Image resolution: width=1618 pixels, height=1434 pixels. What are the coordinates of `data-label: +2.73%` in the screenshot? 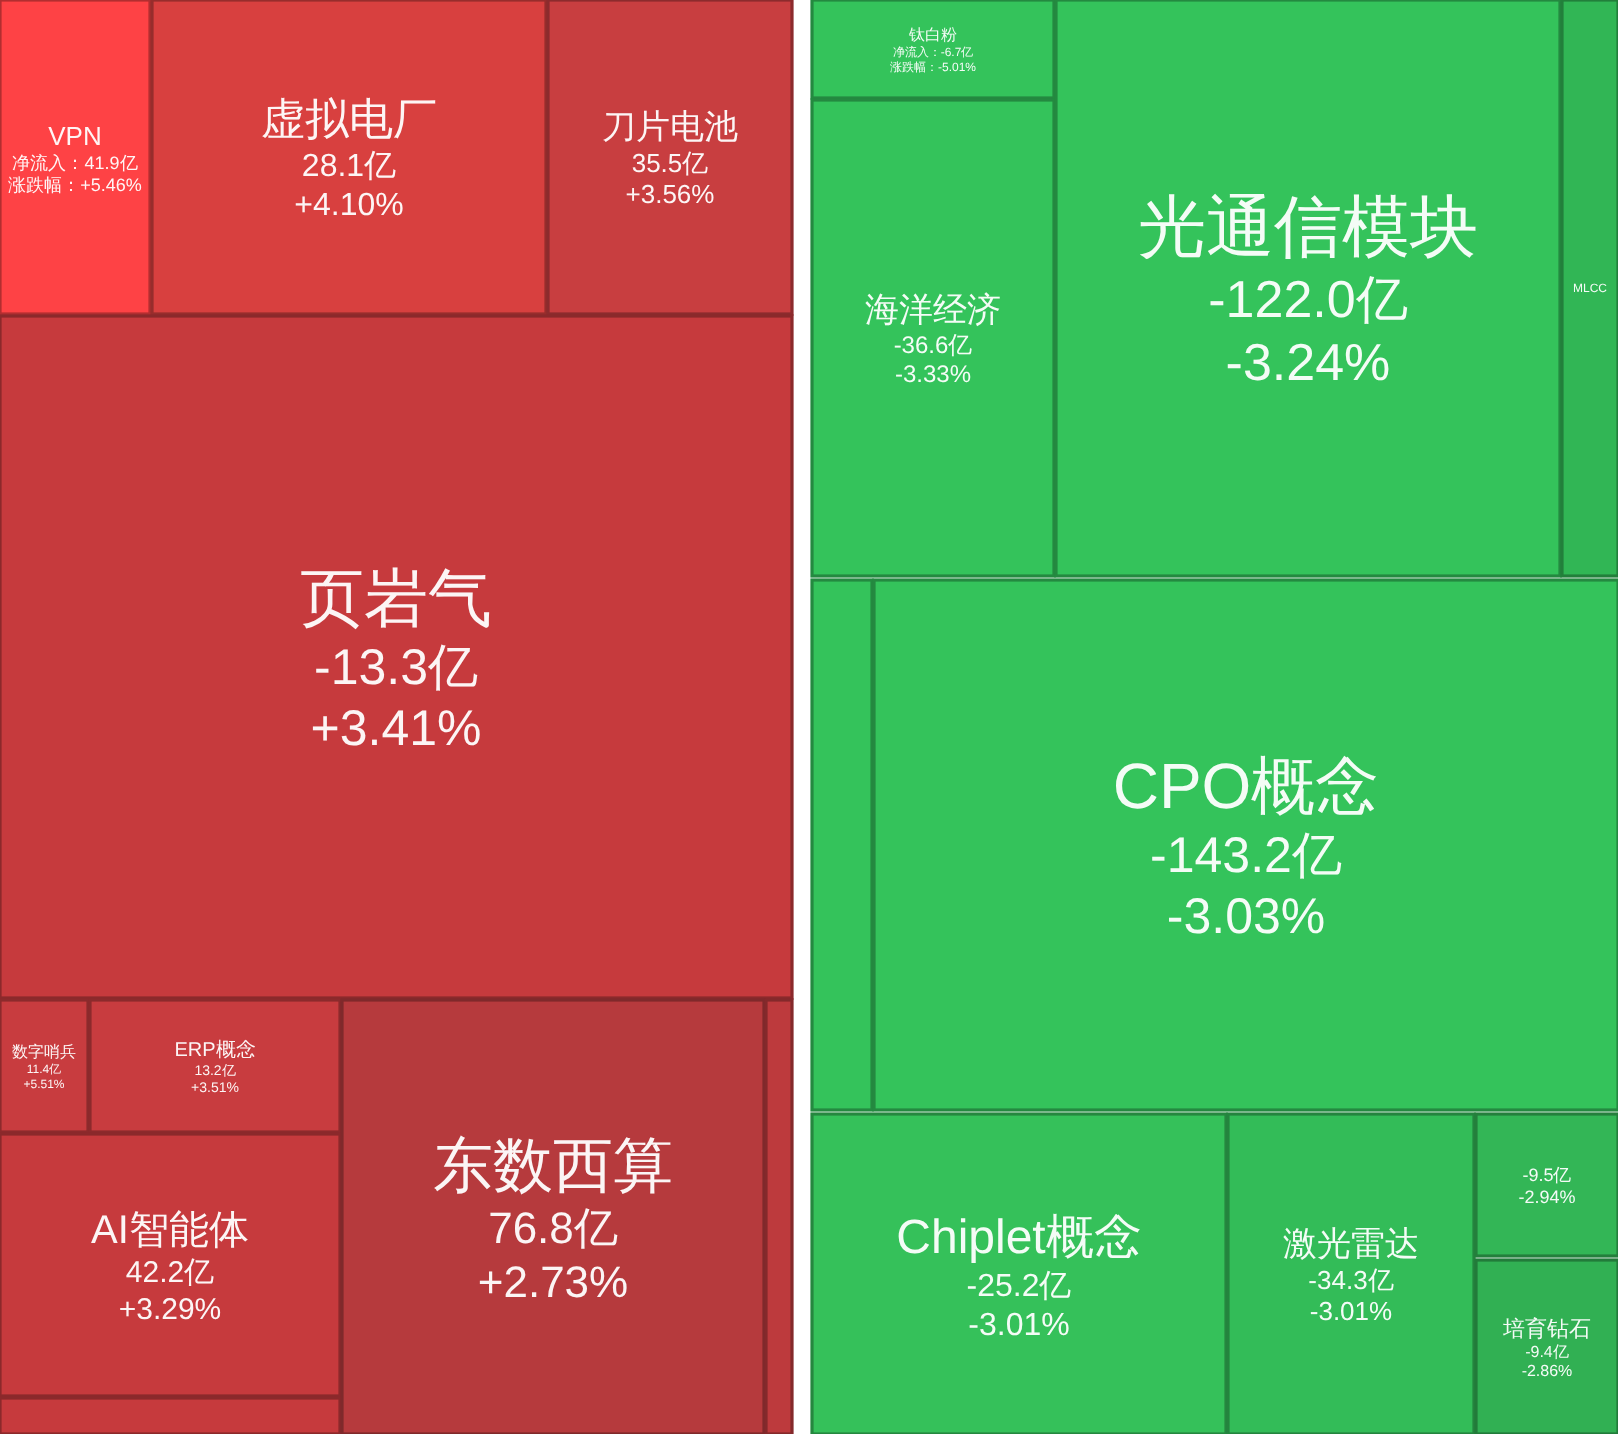 It's located at (553, 1281).